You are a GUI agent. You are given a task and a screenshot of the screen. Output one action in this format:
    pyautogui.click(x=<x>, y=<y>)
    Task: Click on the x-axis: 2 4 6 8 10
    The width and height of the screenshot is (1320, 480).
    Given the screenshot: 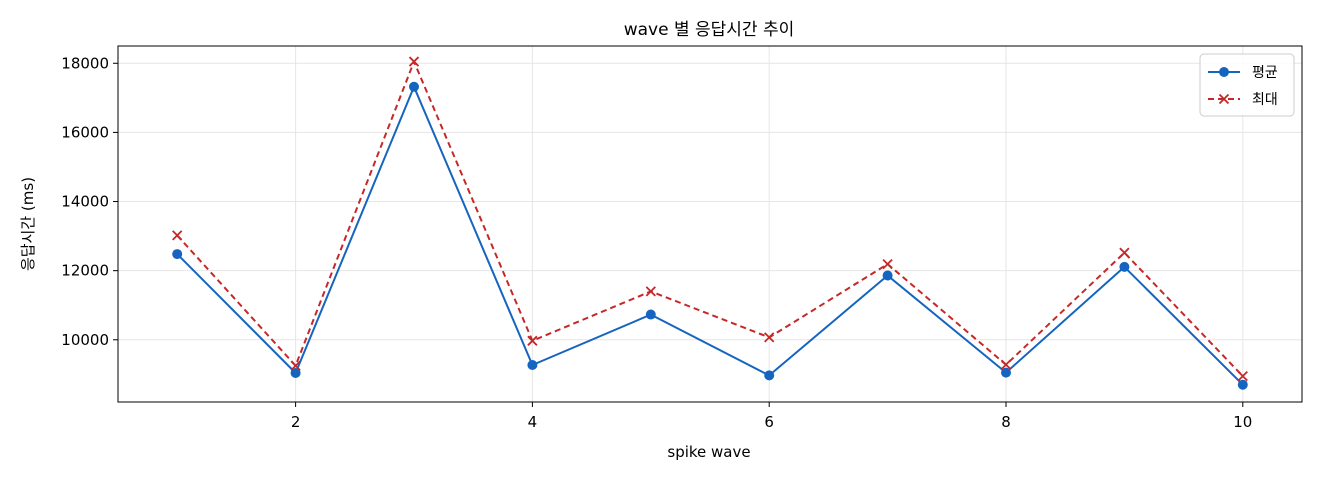 What is the action you would take?
    pyautogui.click(x=771, y=416)
    